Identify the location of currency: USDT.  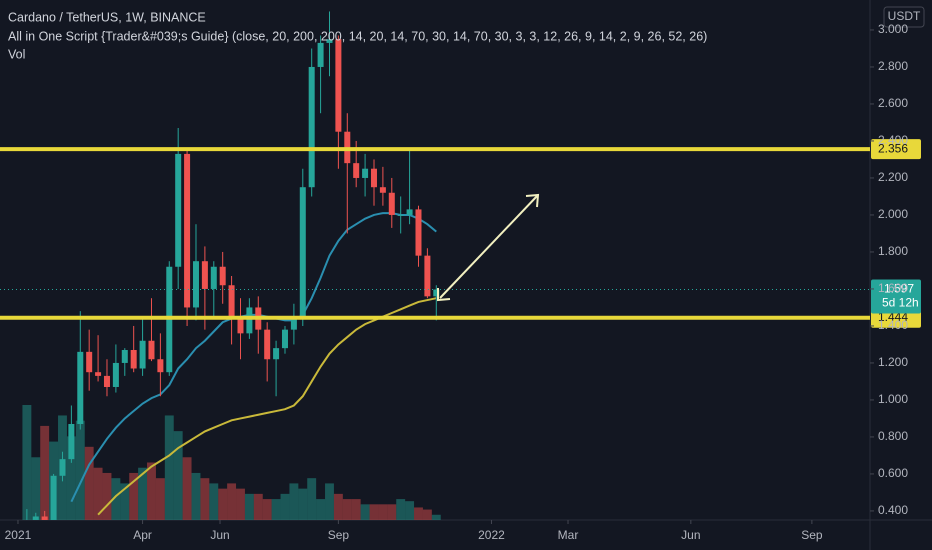
(904, 16).